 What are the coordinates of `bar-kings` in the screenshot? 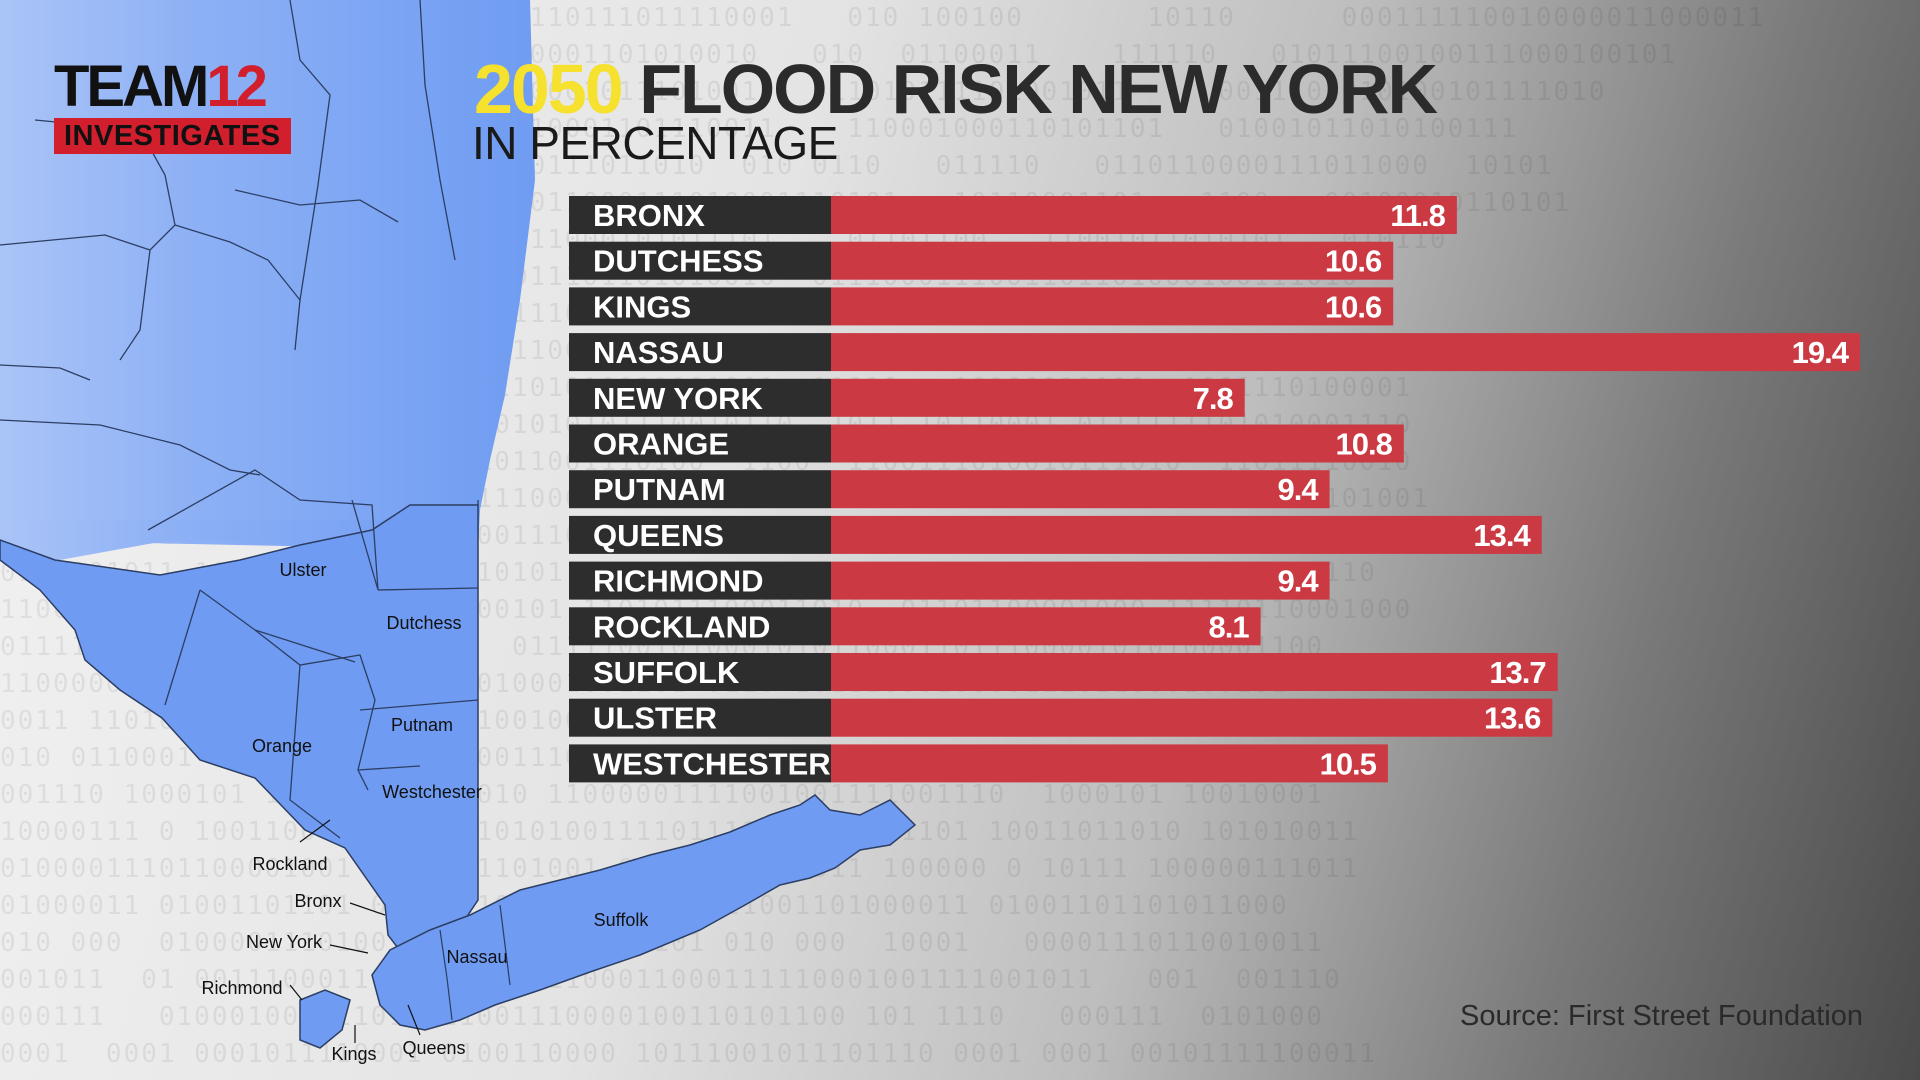 It's located at (1112, 306).